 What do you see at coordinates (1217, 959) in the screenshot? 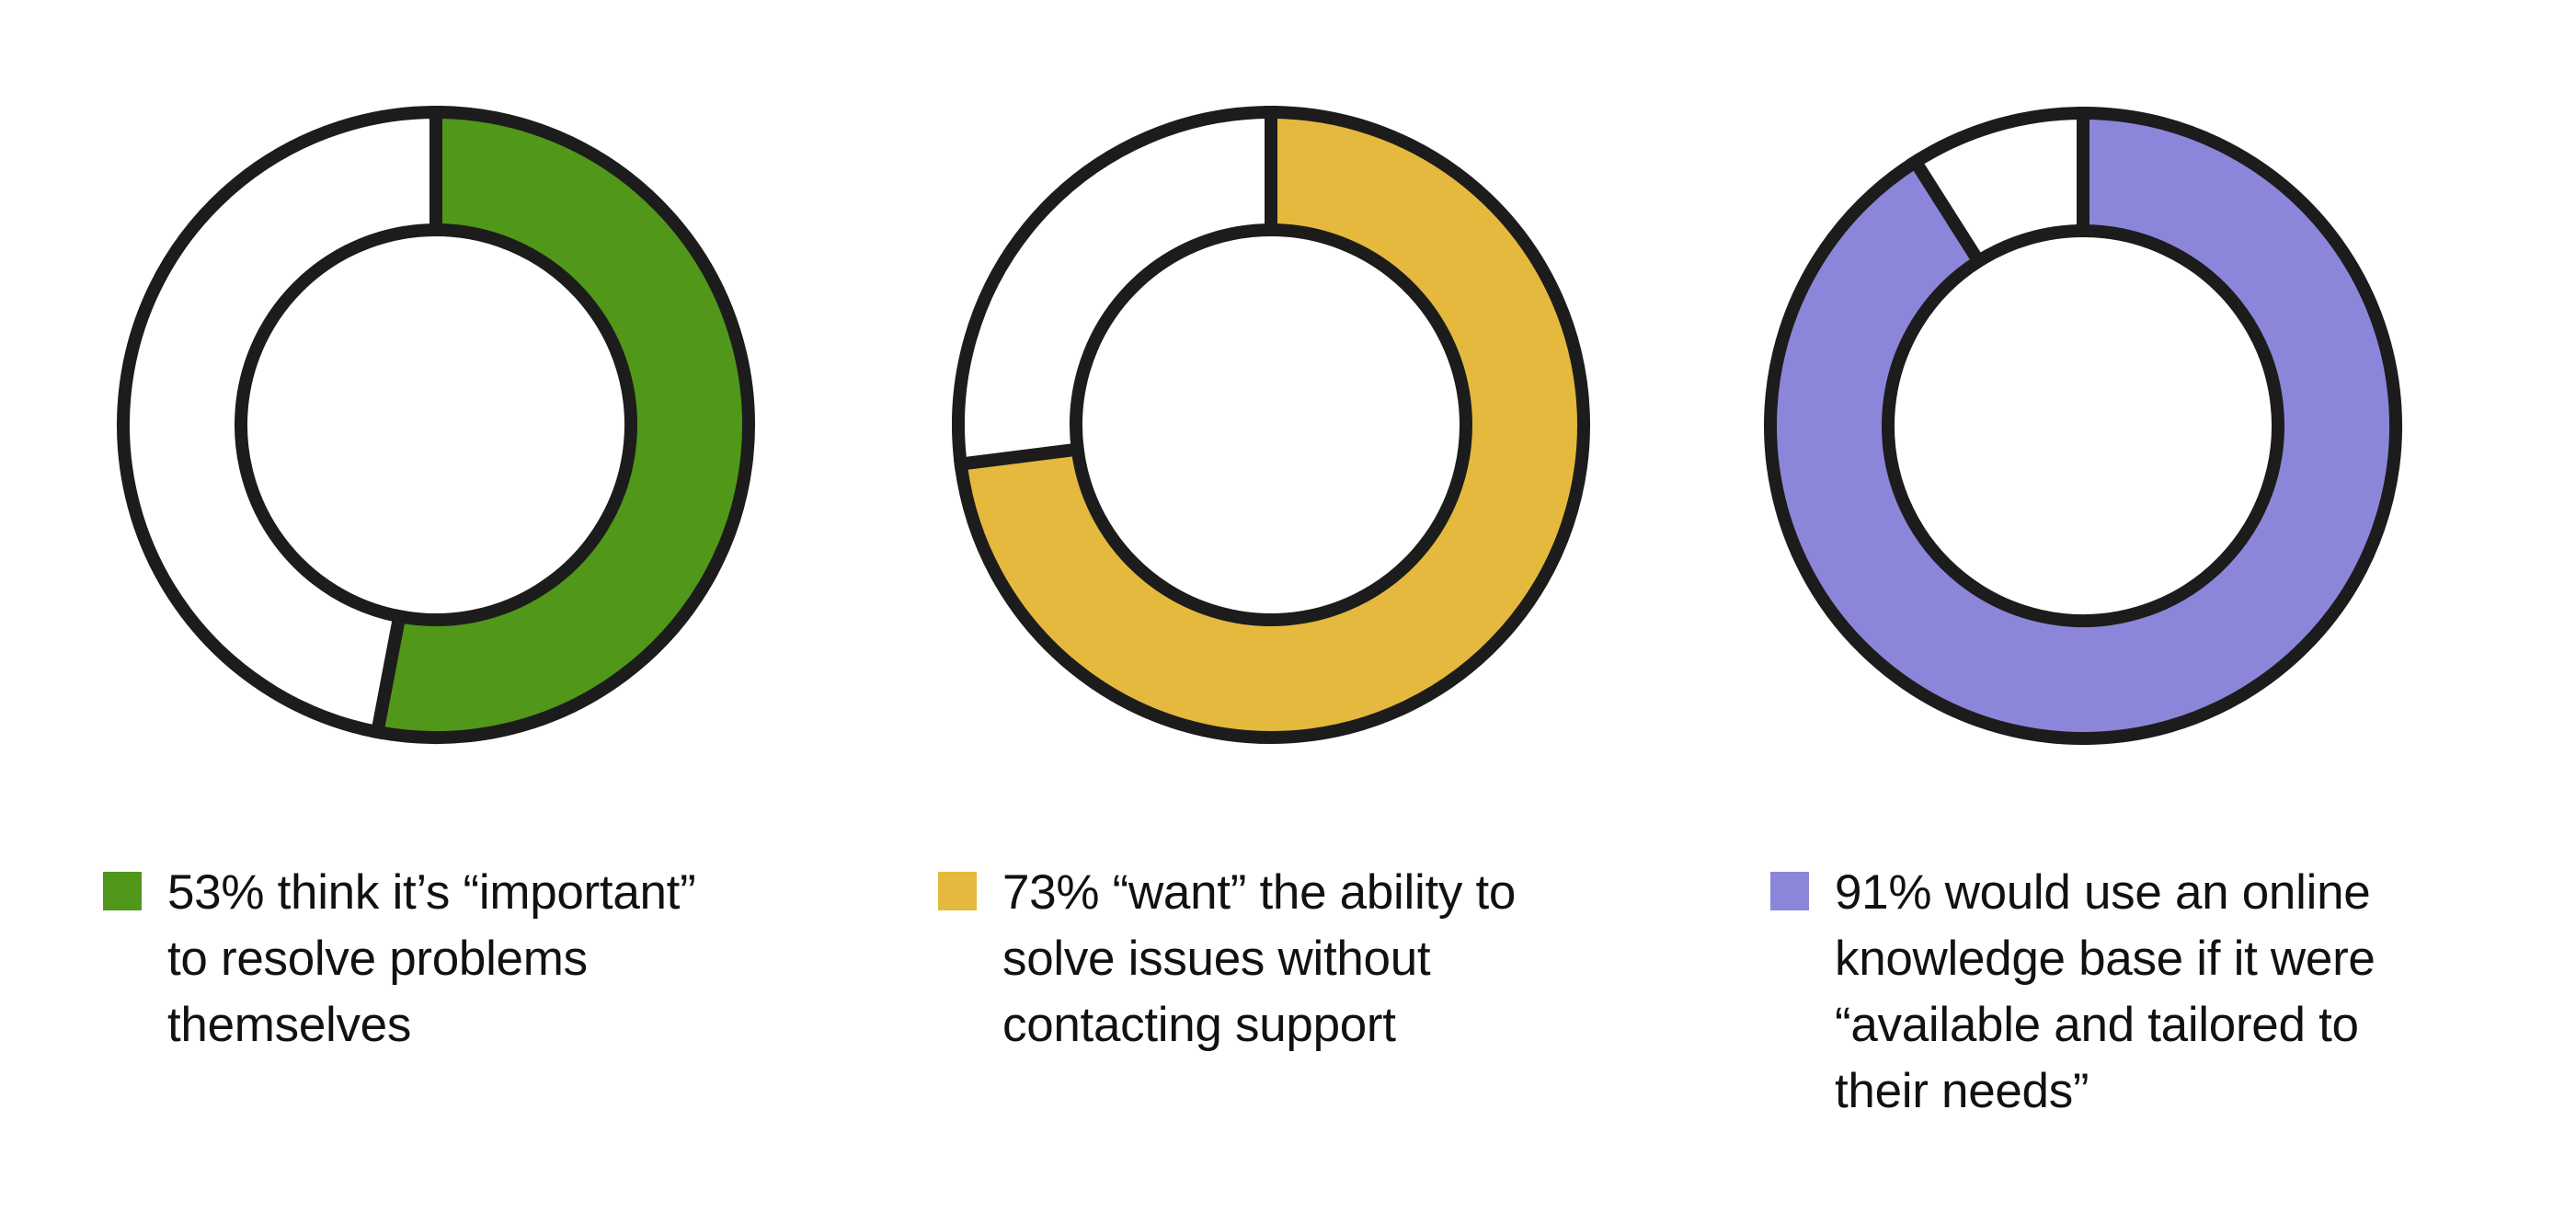
I see `legend-line: solve issues without` at bounding box center [1217, 959].